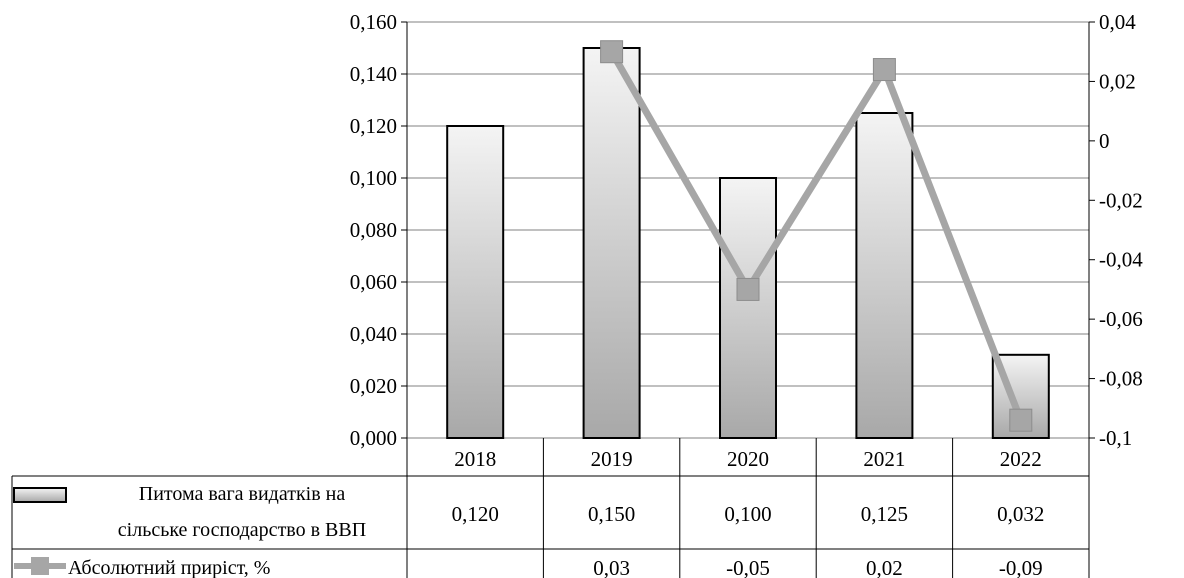 This screenshot has width=1184, height=578. What do you see at coordinates (1121, 260) in the screenshot?
I see `right-tick-label: -0,04` at bounding box center [1121, 260].